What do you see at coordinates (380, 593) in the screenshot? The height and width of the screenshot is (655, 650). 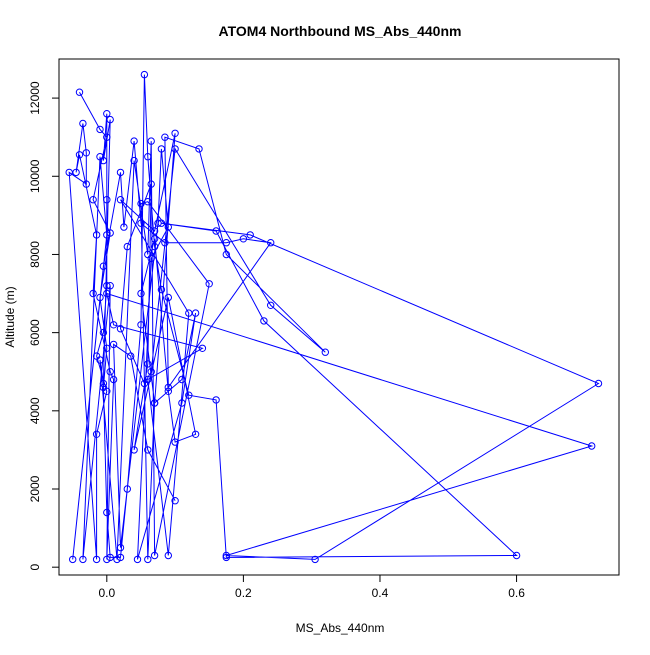 I see `x-tick-label: 0.4` at bounding box center [380, 593].